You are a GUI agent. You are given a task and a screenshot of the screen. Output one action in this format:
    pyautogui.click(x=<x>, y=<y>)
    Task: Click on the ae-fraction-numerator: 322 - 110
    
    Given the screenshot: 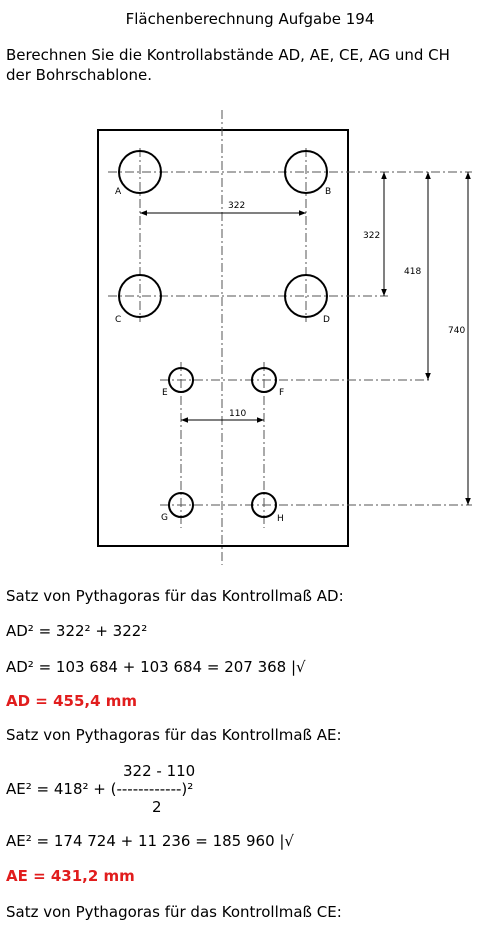 What is the action you would take?
    pyautogui.click(x=159, y=771)
    